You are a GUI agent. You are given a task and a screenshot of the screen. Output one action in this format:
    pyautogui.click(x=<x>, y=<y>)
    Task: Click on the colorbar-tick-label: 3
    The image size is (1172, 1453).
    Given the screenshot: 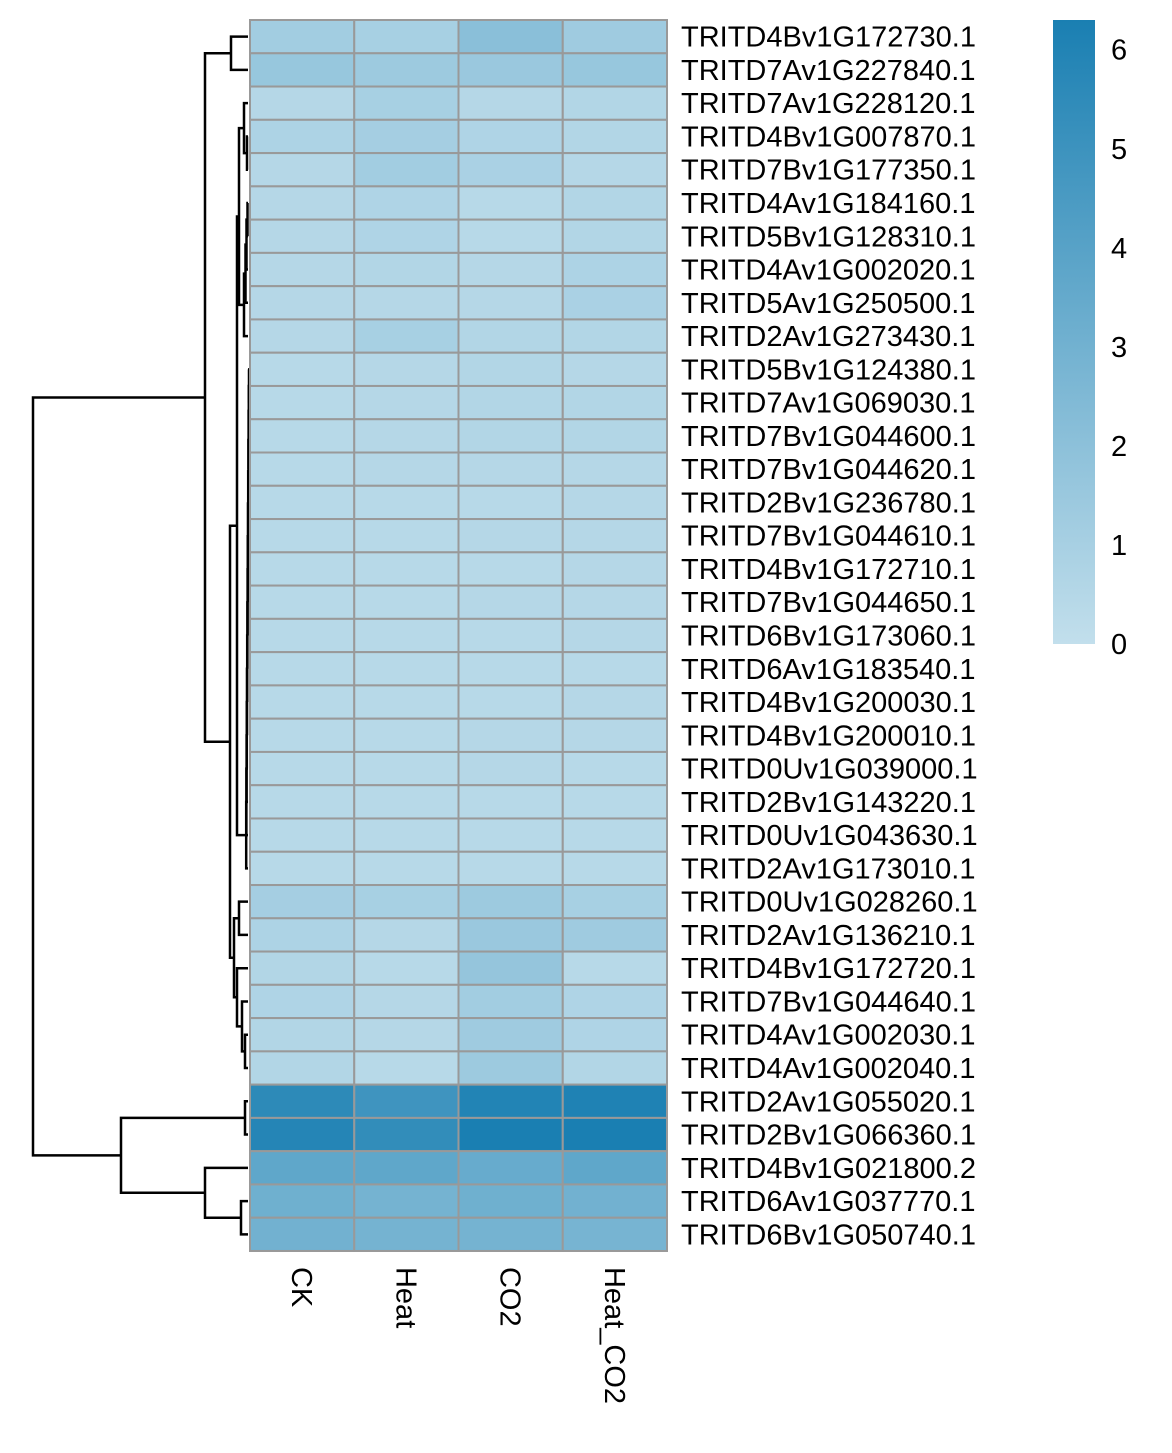 What is the action you would take?
    pyautogui.click(x=1119, y=348)
    